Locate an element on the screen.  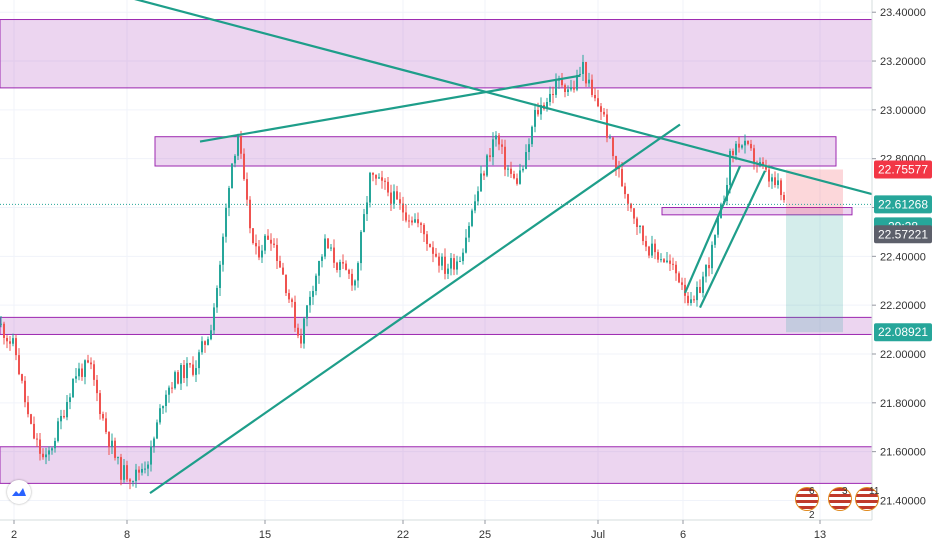
current-price-label-bg is located at coordinates (903, 204).